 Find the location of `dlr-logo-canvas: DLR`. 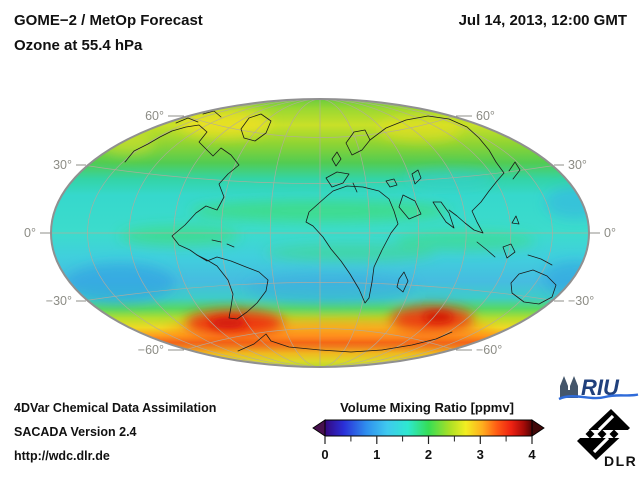

dlr-logo-canvas: DLR is located at coordinates (604, 439).